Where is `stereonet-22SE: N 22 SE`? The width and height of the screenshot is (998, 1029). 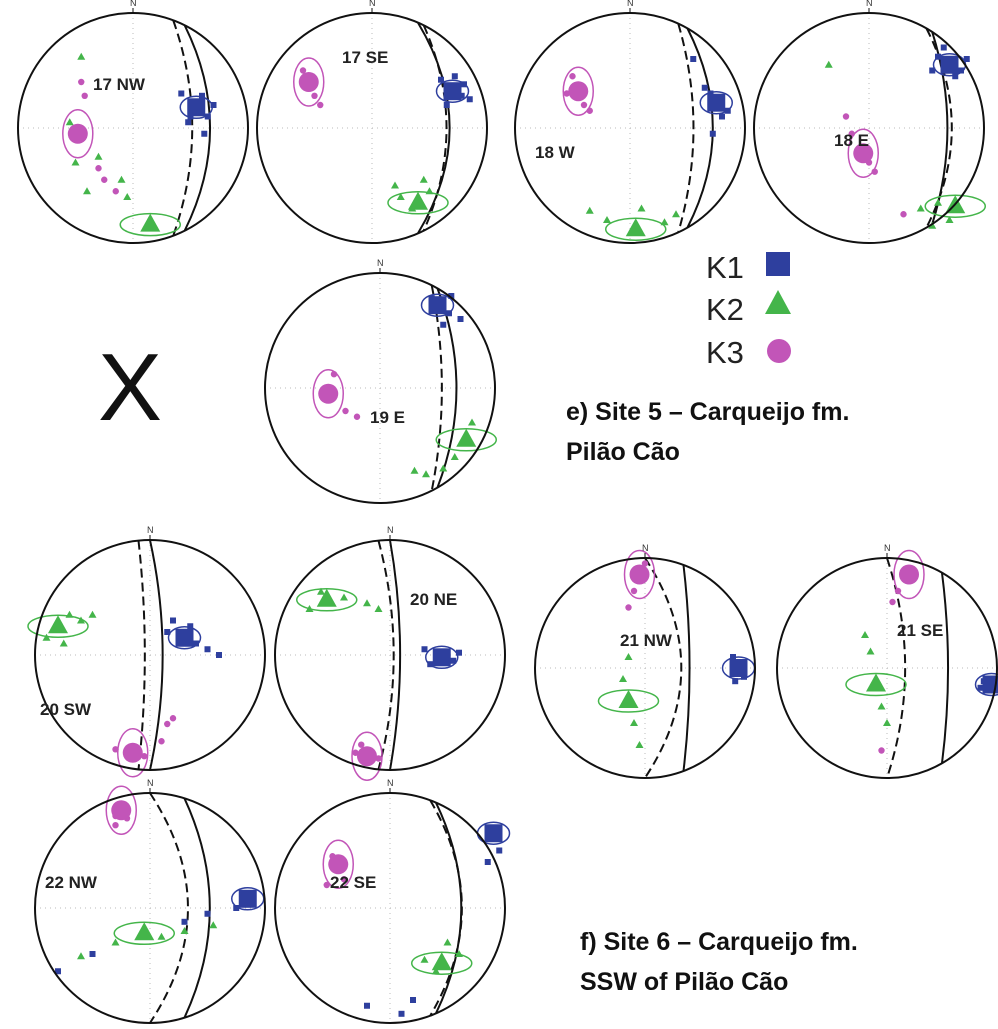
stereonet-22SE: N 22 SE is located at coordinates (392, 901).